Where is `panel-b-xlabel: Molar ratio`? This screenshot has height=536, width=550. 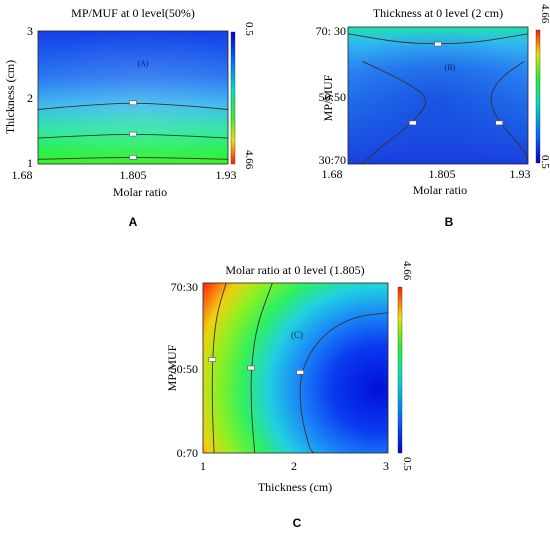
panel-b-xlabel: Molar ratio is located at coordinates (440, 190).